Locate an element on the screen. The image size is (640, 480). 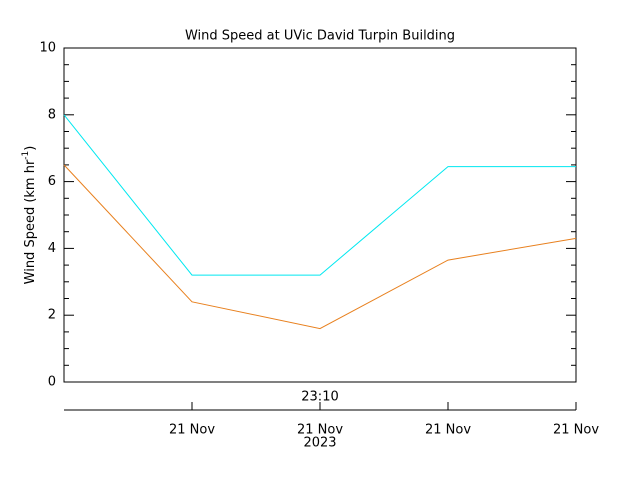
y-tick-label: 2 is located at coordinates (52, 315).